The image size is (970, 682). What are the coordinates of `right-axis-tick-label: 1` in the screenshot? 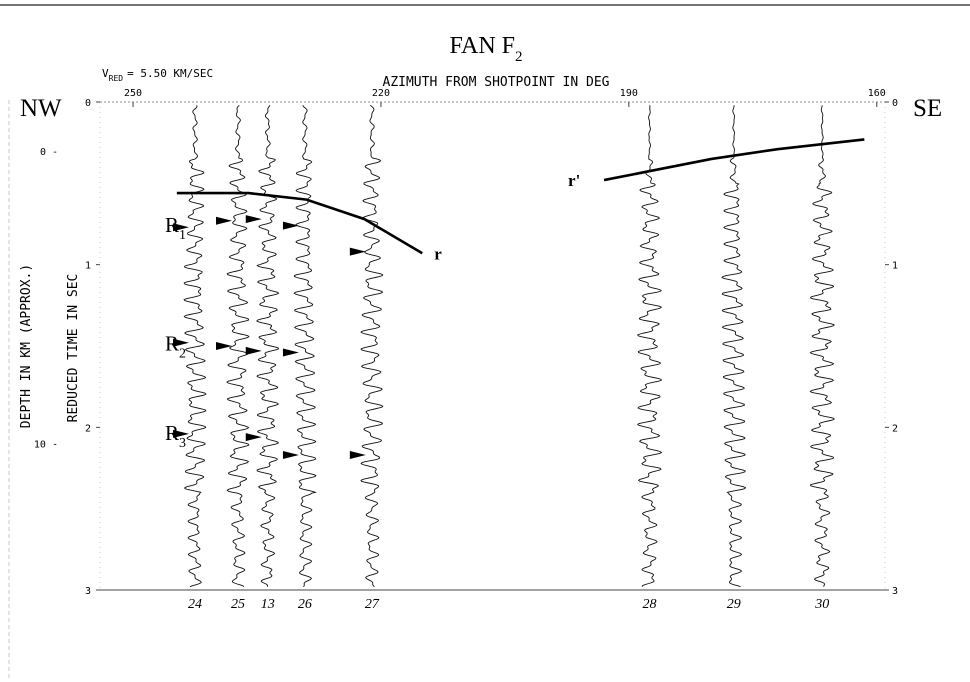 It's located at (895, 266).